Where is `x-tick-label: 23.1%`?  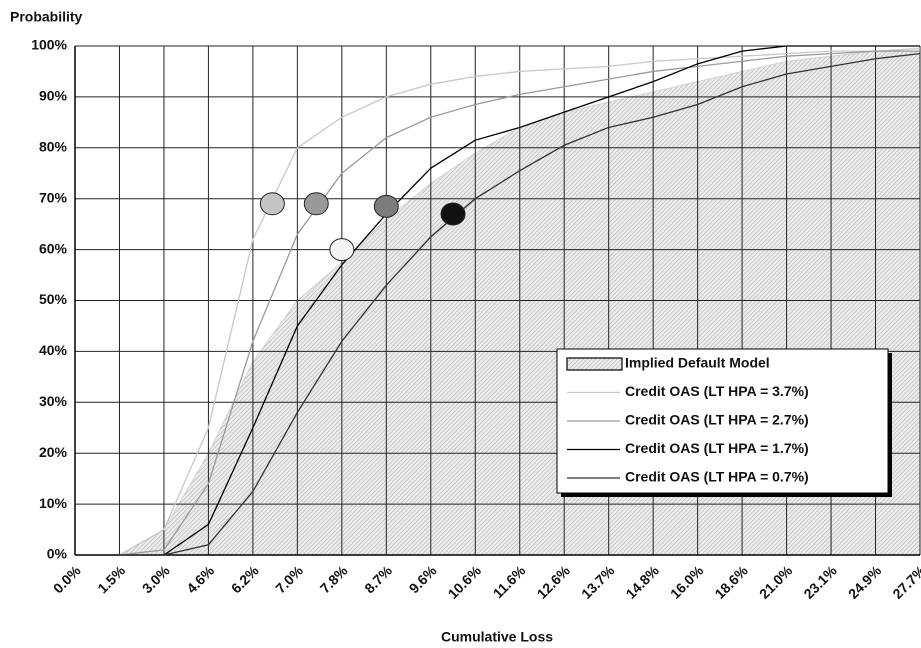 x-tick-label: 23.1% is located at coordinates (820, 582).